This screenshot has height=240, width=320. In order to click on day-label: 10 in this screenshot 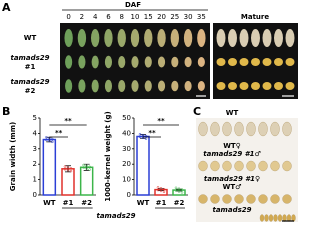, I will do `click(135, 17)`.